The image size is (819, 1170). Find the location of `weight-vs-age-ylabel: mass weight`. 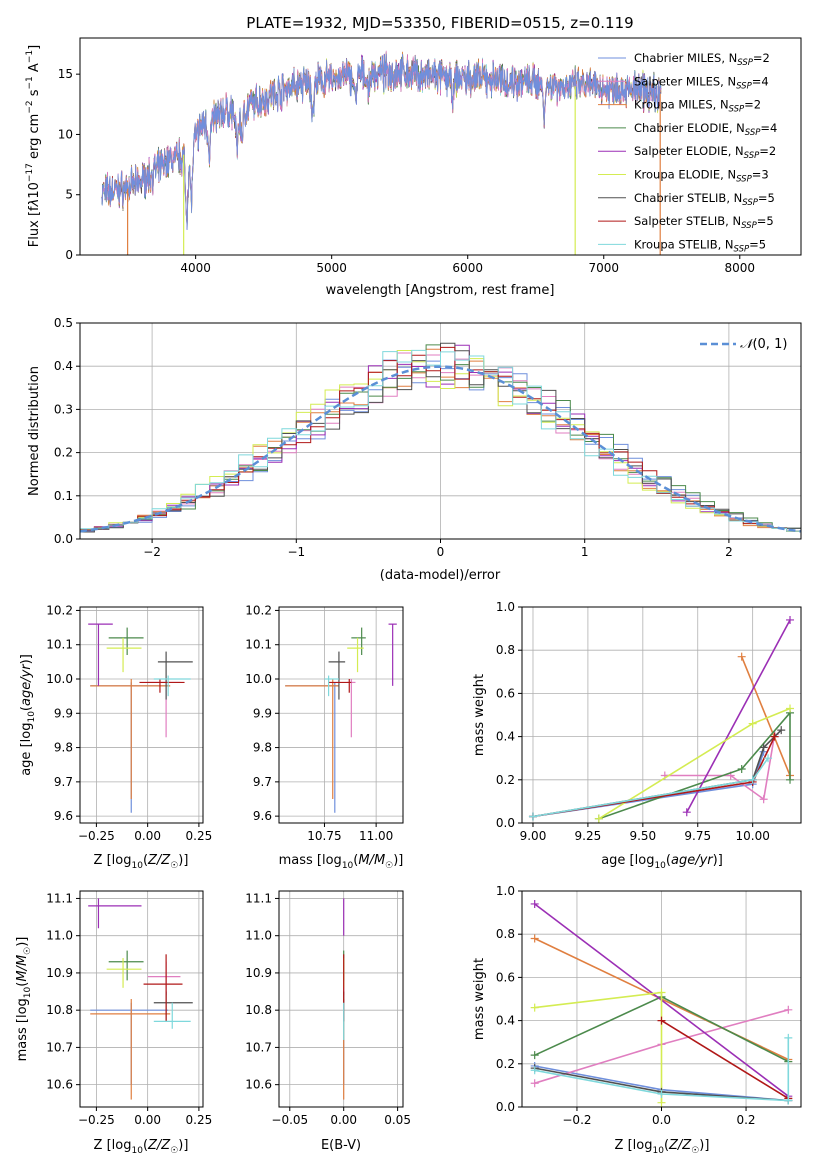

weight-vs-age-ylabel: mass weight is located at coordinates (479, 715).